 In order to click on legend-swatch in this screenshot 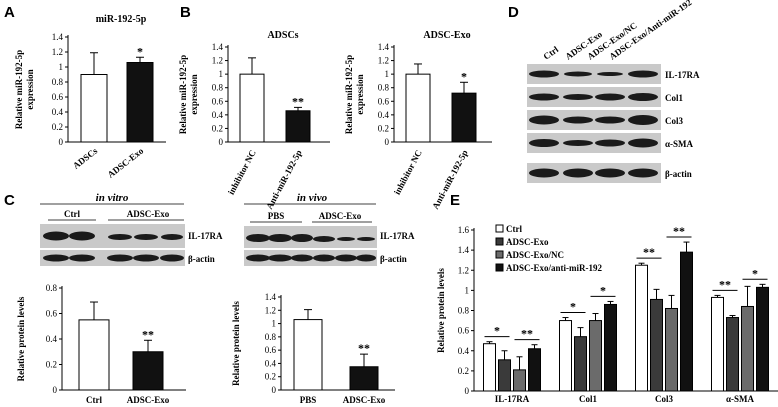, I will do `click(499, 228)`.